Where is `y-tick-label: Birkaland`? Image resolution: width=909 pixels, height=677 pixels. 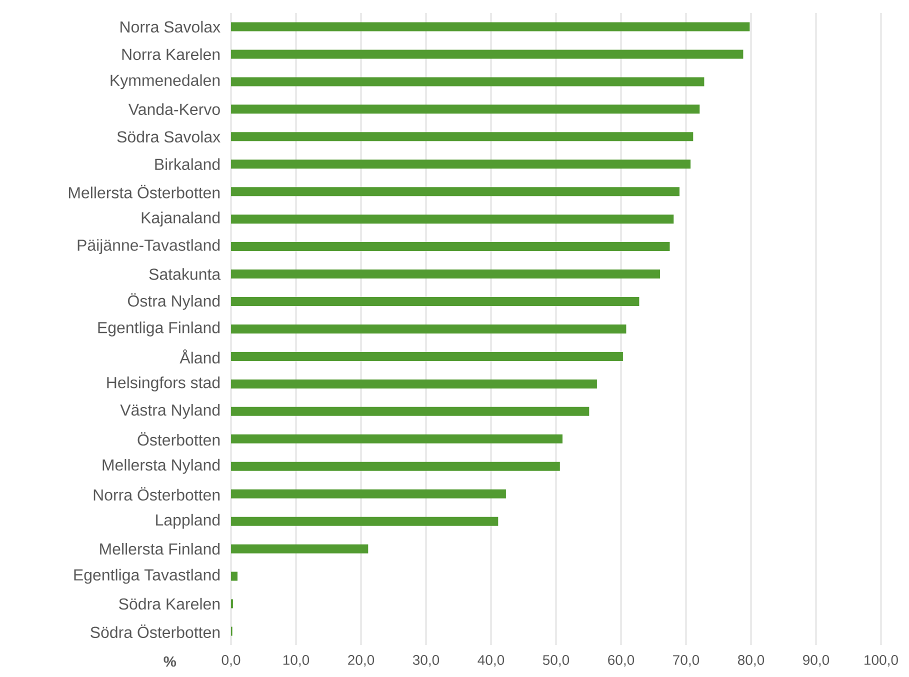
y-tick-label: Birkaland is located at coordinates (187, 164).